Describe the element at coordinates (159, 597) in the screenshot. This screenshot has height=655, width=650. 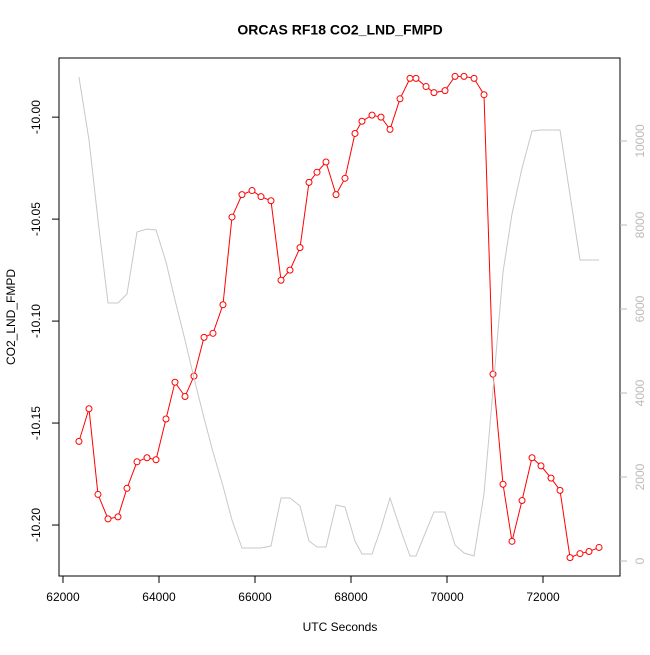
I see `x-tick-label: 64000` at that location.